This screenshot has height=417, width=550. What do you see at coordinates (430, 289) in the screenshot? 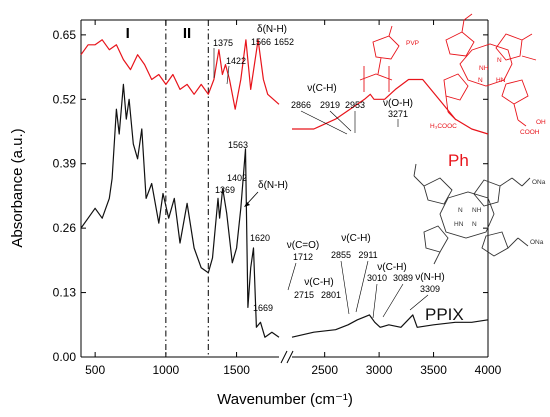
I see `ppix-peak-3309-label: 3309` at bounding box center [430, 289].